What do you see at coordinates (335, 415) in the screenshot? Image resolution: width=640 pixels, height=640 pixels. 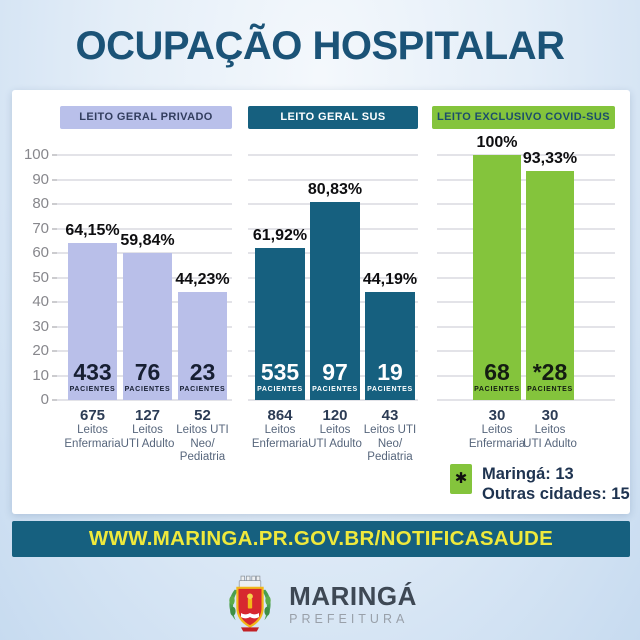 I see `capacity-count: 120` at bounding box center [335, 415].